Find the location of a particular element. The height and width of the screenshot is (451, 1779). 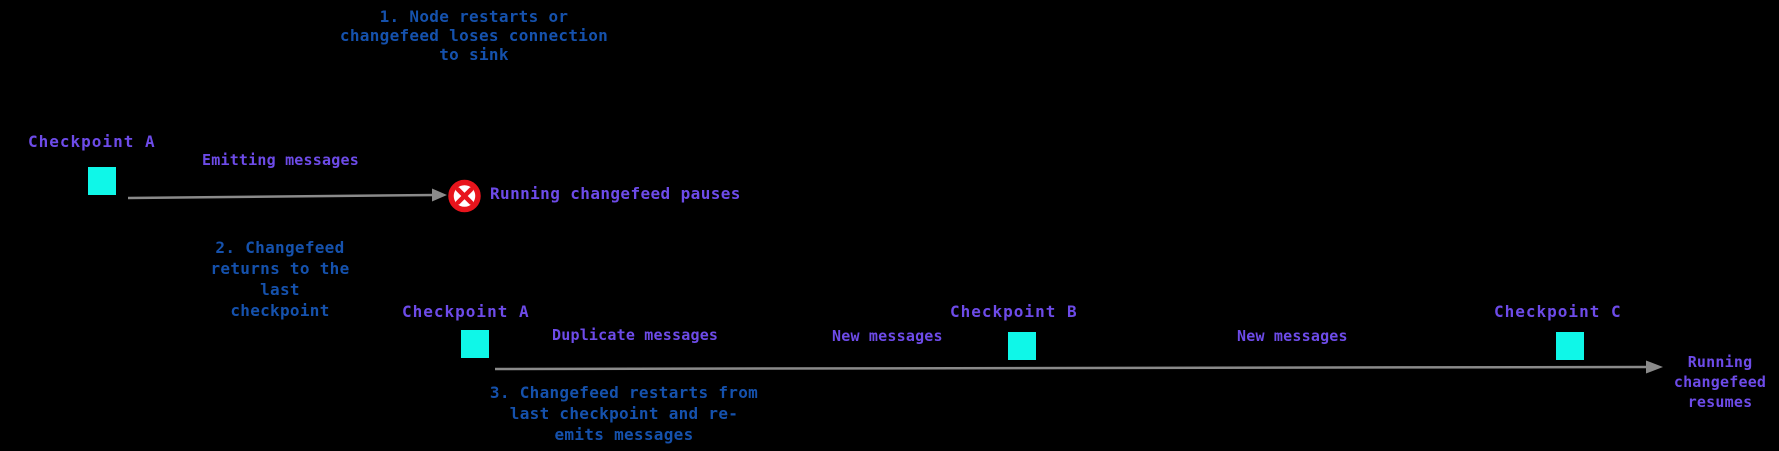

checkpoint-a-marker-bottom is located at coordinates (475, 344).